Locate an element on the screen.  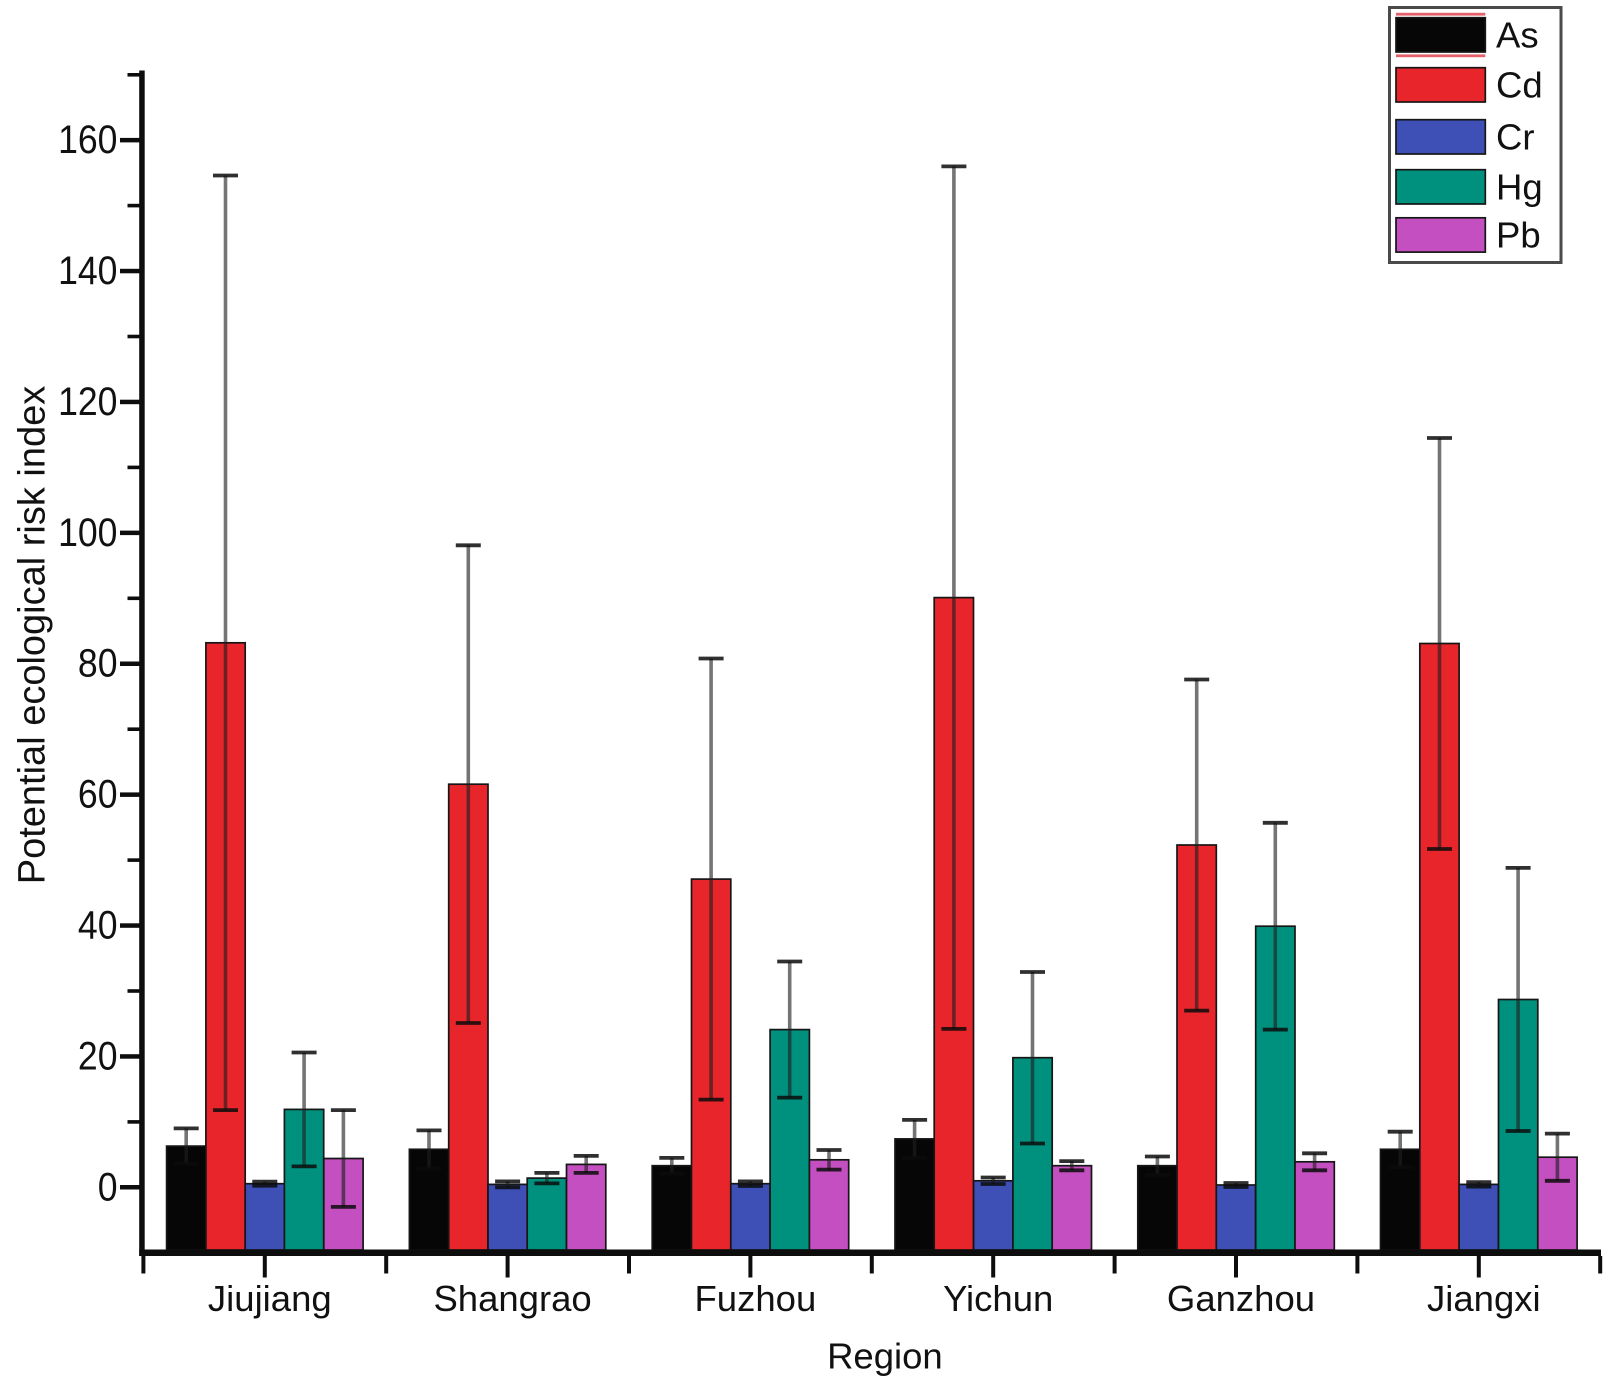
svg-text: 0 is located at coordinates (108, 1187).